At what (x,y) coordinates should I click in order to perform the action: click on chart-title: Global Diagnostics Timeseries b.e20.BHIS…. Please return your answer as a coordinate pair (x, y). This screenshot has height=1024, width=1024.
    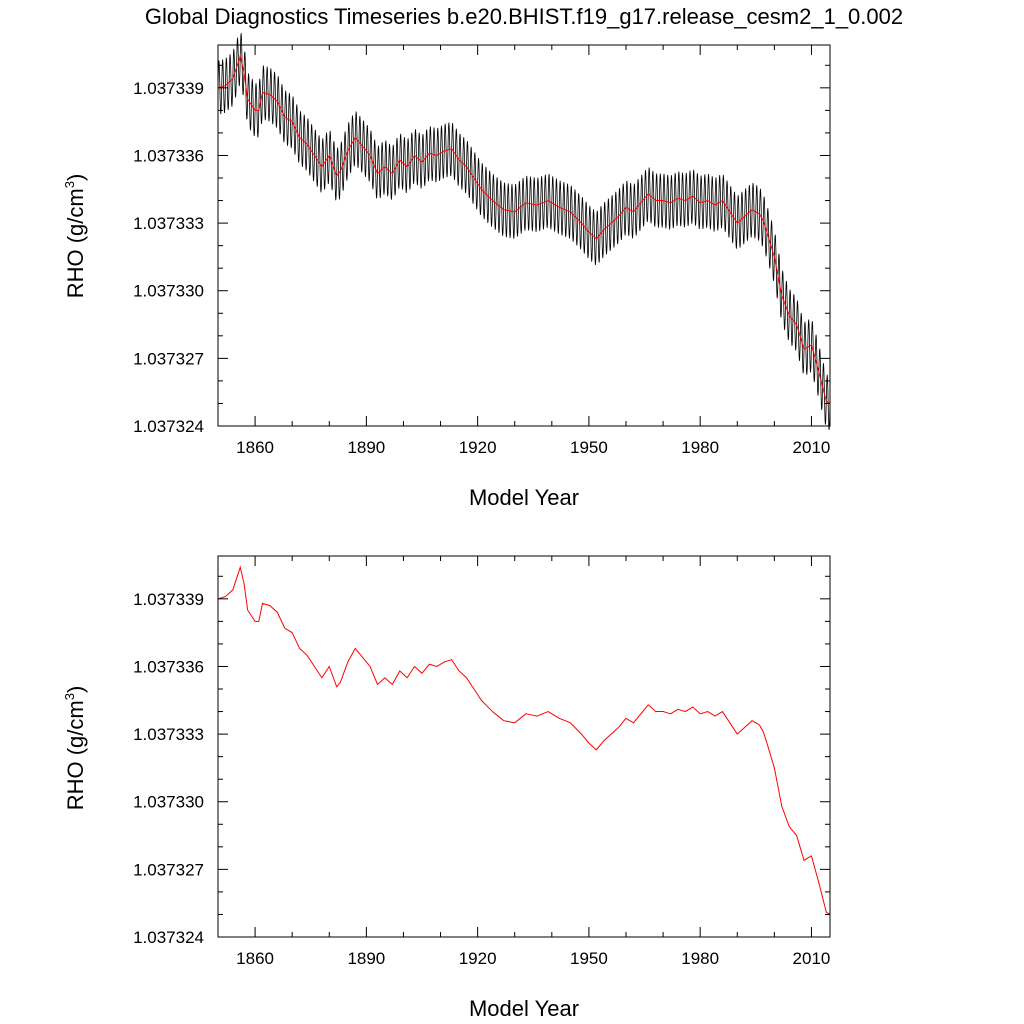
    Looking at the image, I should click on (524, 16).